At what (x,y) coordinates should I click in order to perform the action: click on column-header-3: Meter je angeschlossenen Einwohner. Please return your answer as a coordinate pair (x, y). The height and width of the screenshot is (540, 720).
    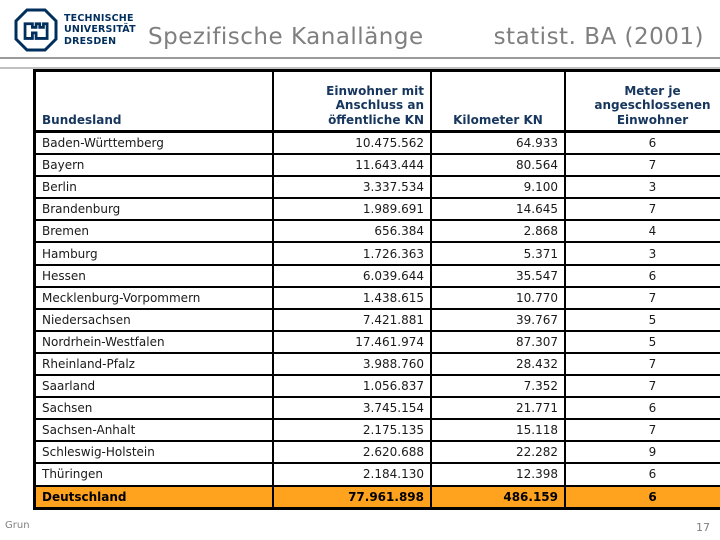
    Looking at the image, I should click on (642, 101).